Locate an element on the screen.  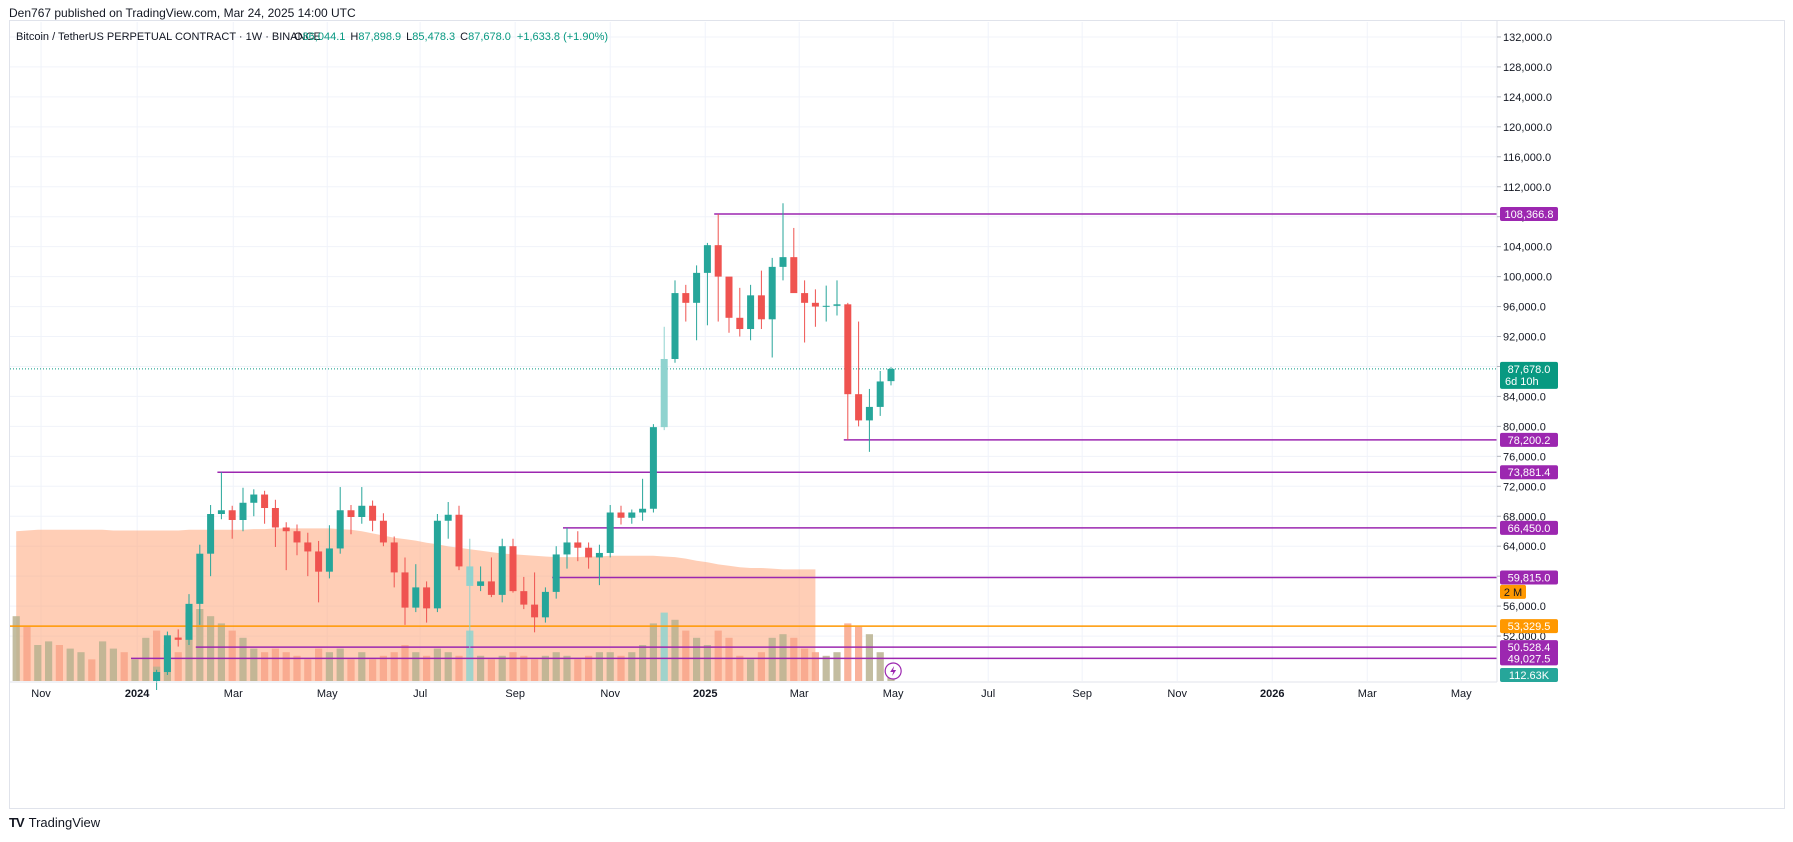
current-price-label-bg is located at coordinates (1529, 375).